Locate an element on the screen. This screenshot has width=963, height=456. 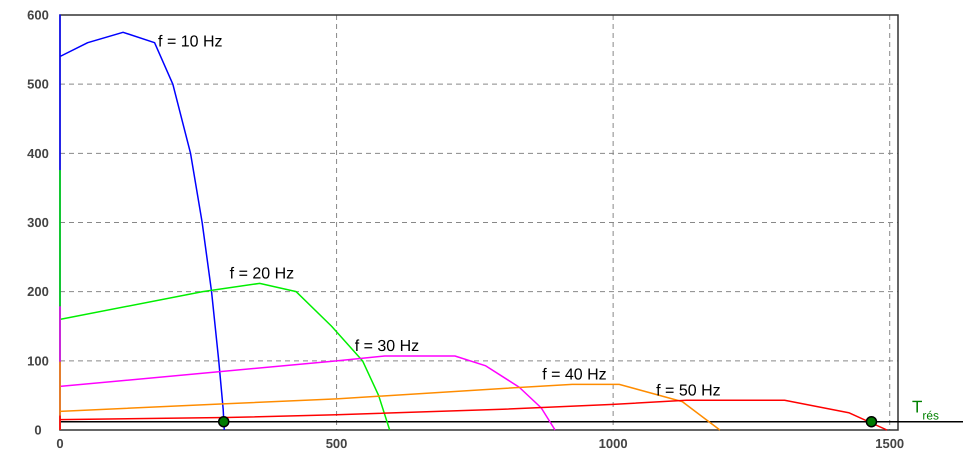
series-label: f = 30 Hz is located at coordinates (387, 346).